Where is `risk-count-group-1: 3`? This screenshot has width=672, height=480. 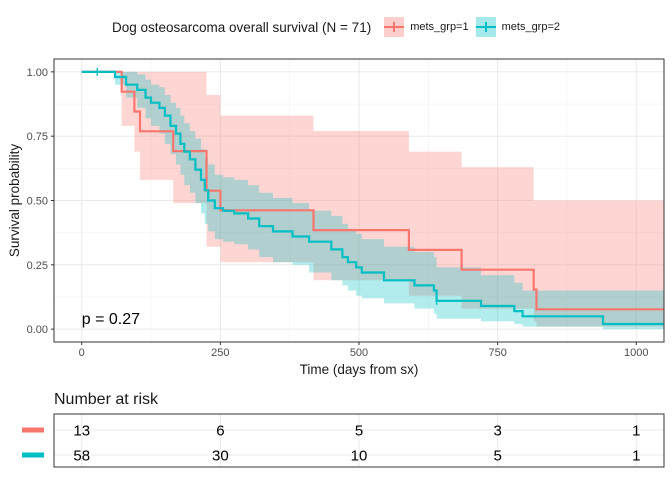
risk-count-group-1: 3 is located at coordinates (497, 431).